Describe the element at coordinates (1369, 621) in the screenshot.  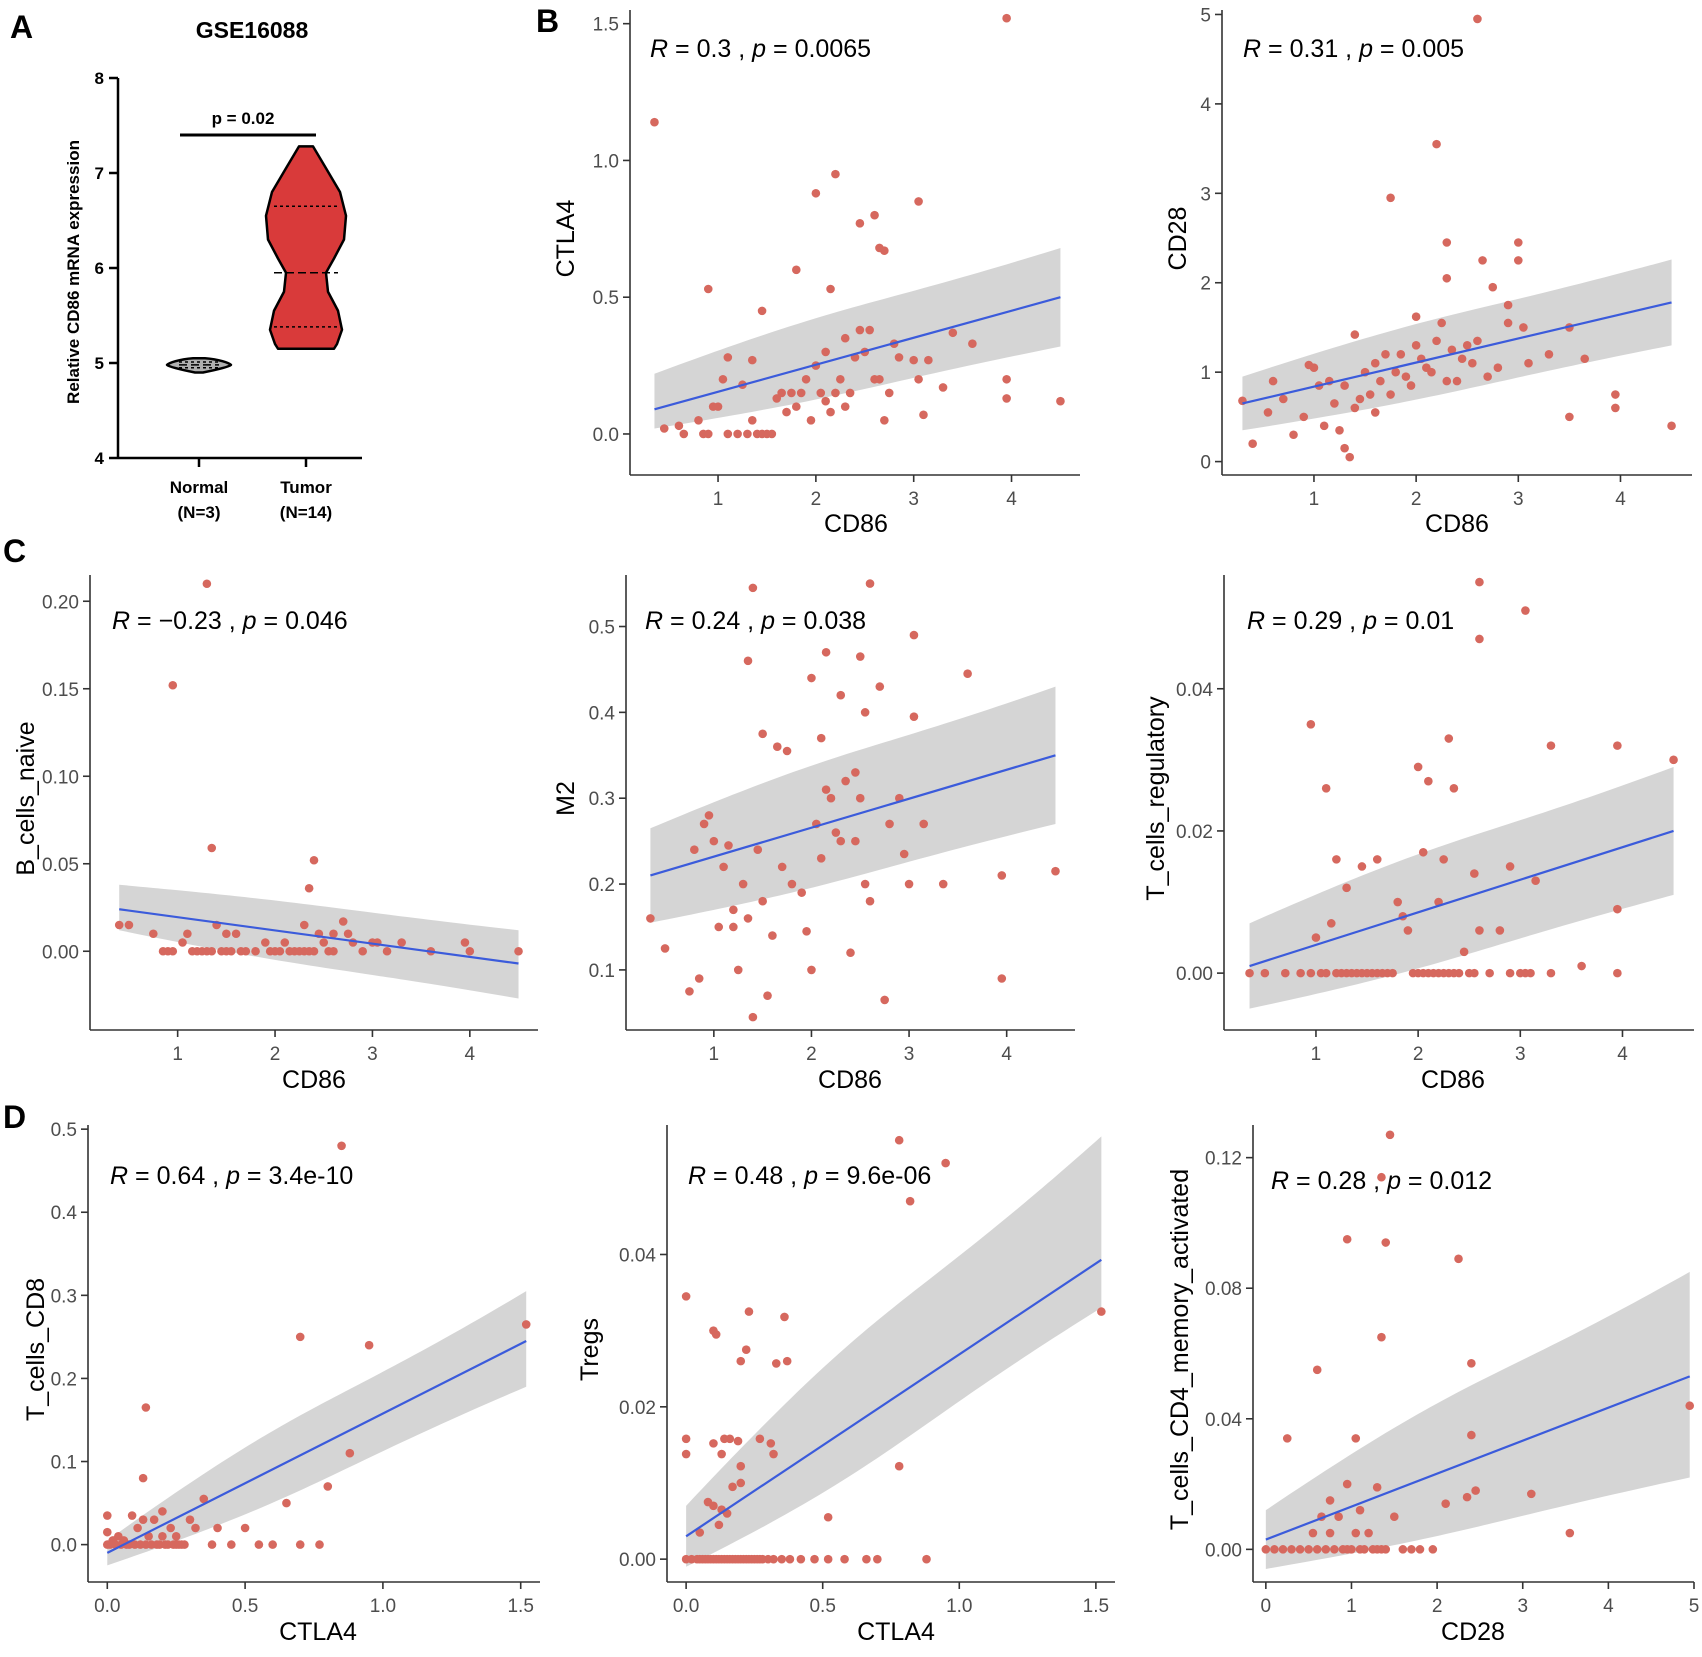
I see `stat-p-label: p` at that location.